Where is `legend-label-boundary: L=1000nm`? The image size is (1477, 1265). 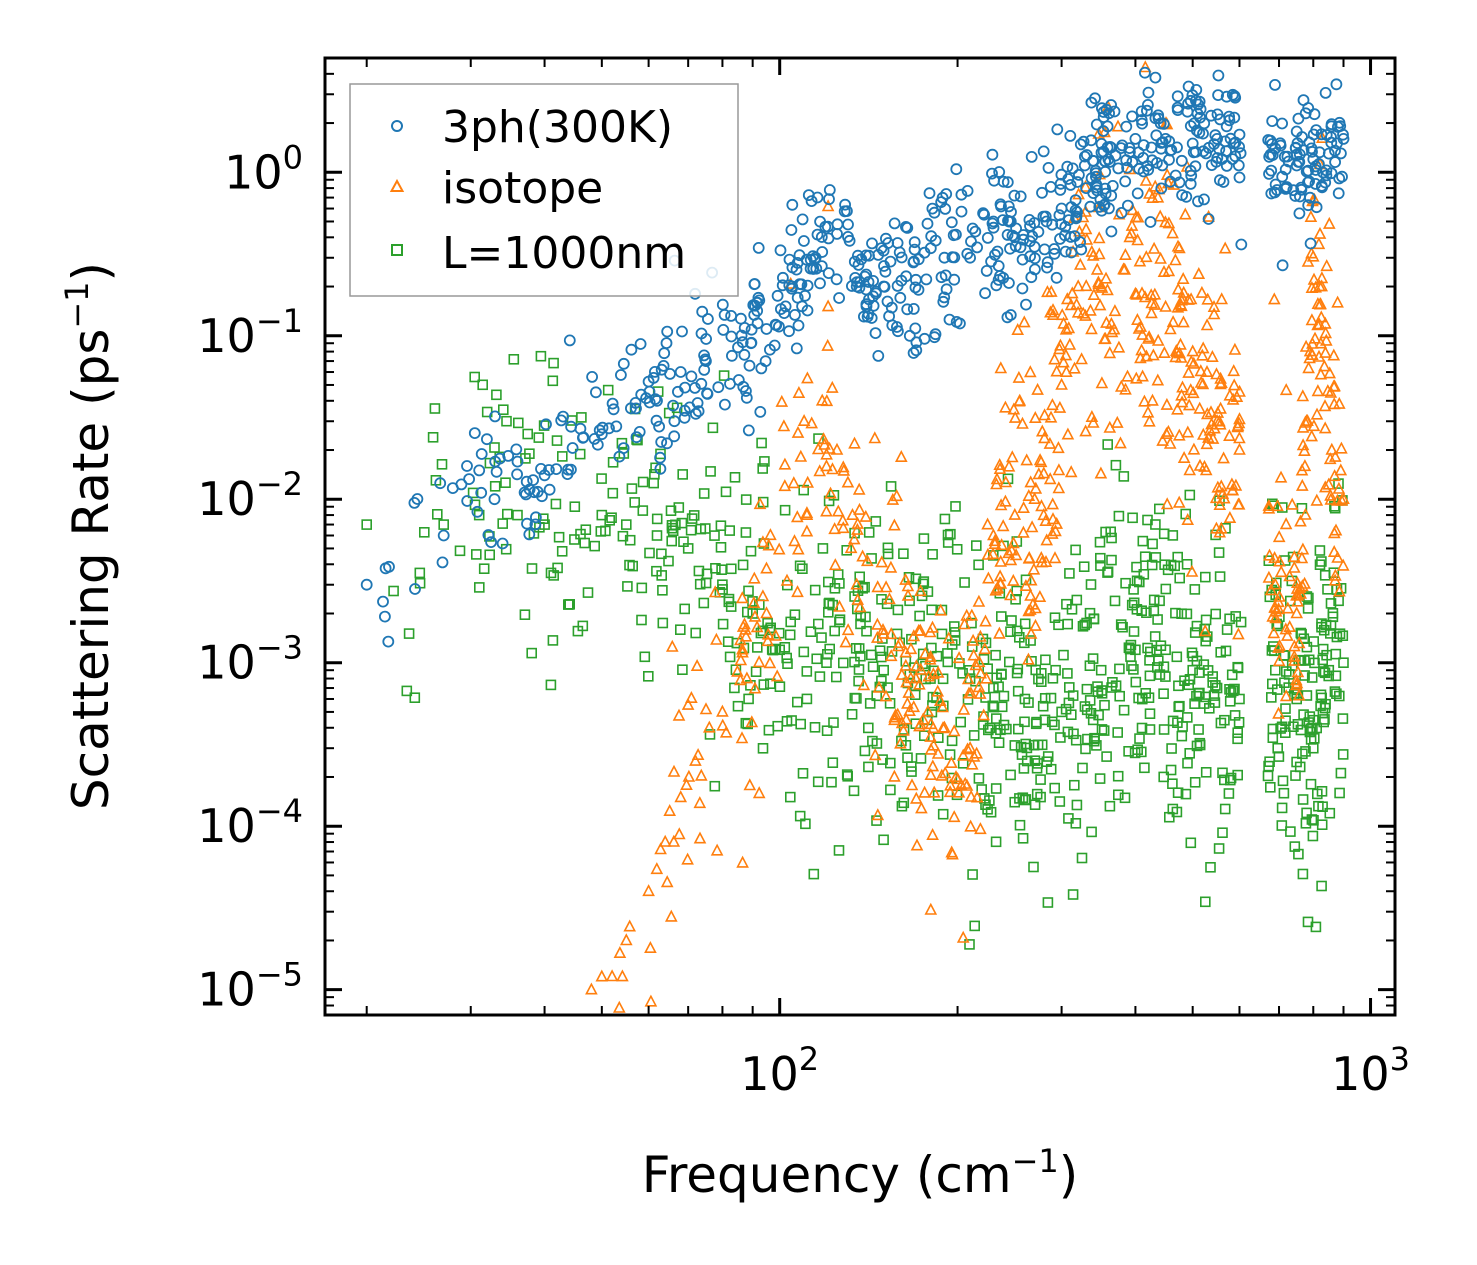
legend-label-boundary: L=1000nm is located at coordinates (564, 253).